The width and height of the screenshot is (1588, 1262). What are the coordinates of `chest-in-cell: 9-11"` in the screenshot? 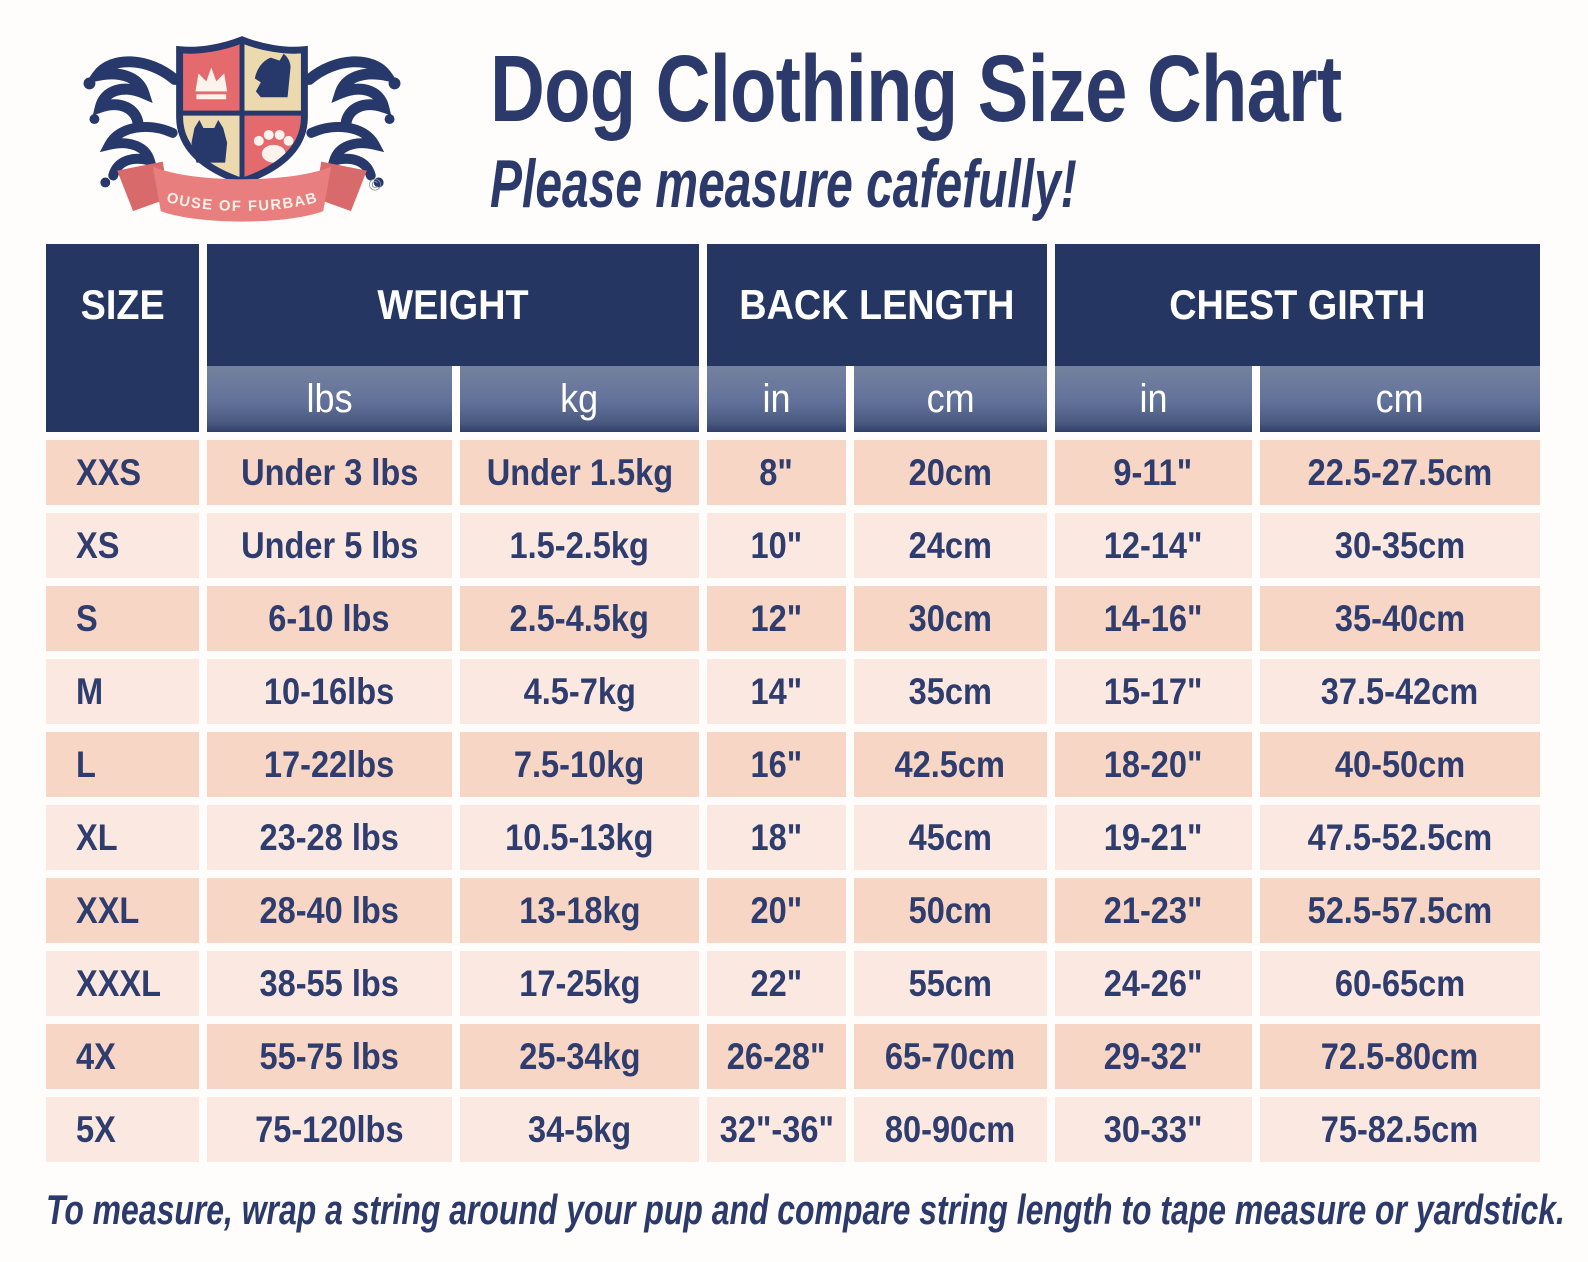 It's located at (1153, 472).